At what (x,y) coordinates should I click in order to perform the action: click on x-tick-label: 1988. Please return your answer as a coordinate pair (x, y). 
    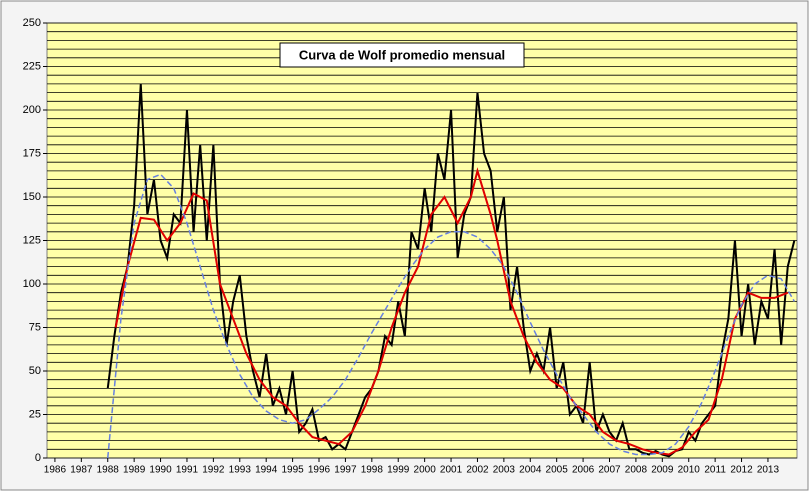
    Looking at the image, I should click on (108, 470).